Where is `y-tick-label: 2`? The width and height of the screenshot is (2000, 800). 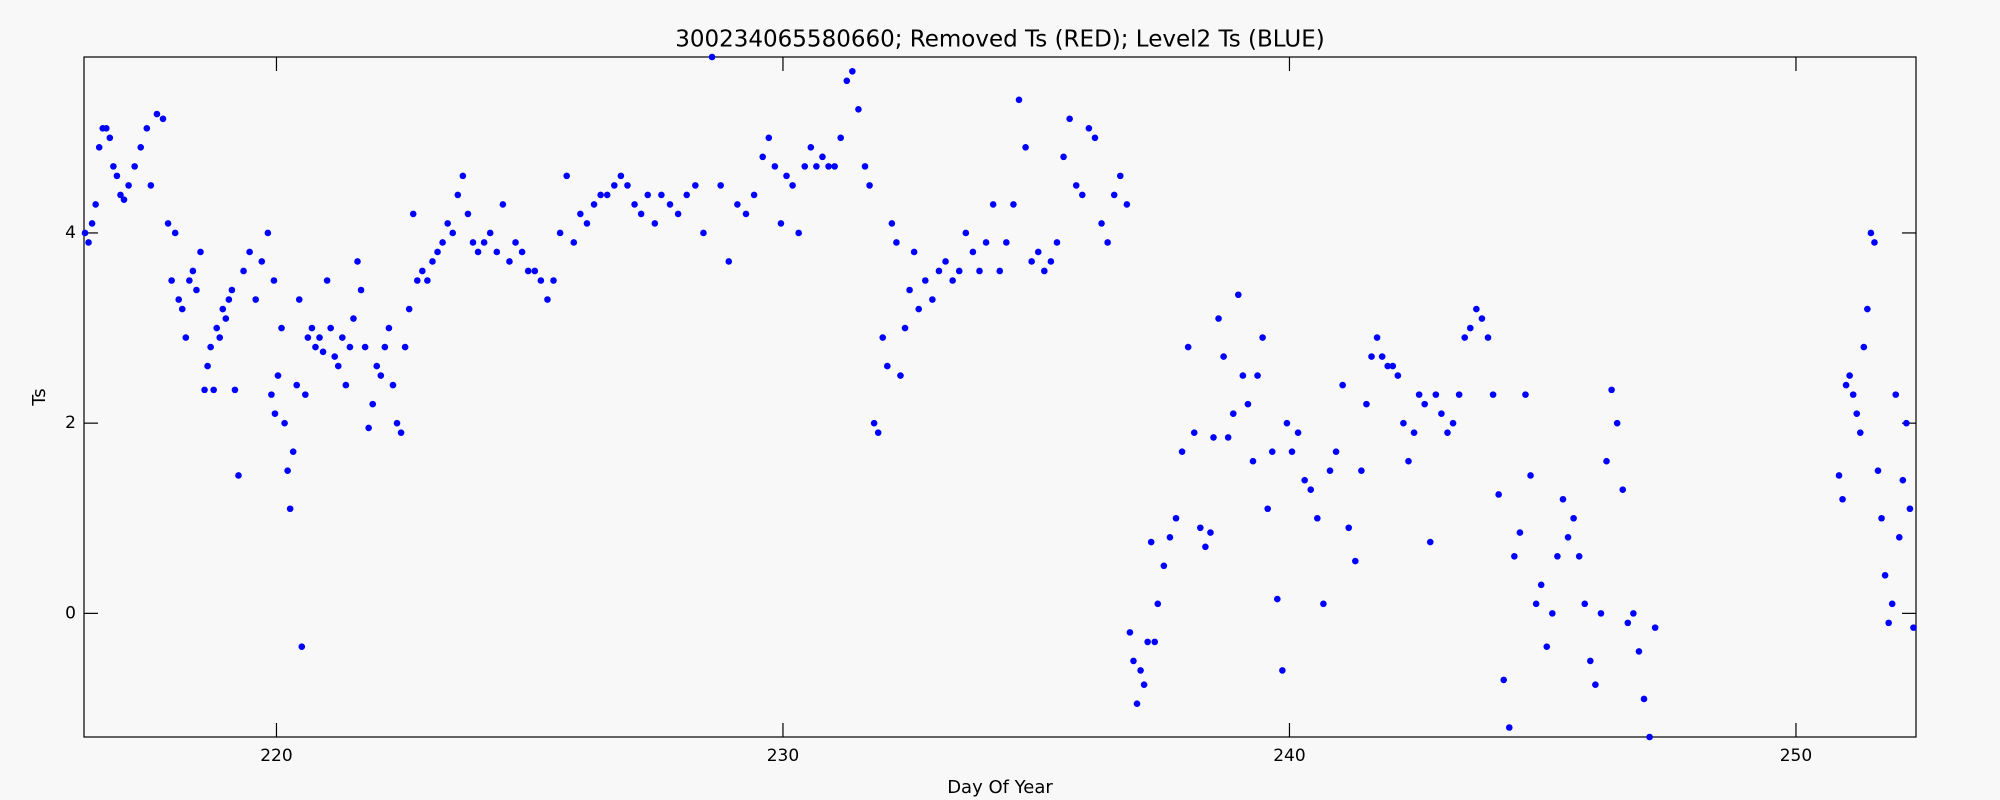
y-tick-label: 2 is located at coordinates (70, 423).